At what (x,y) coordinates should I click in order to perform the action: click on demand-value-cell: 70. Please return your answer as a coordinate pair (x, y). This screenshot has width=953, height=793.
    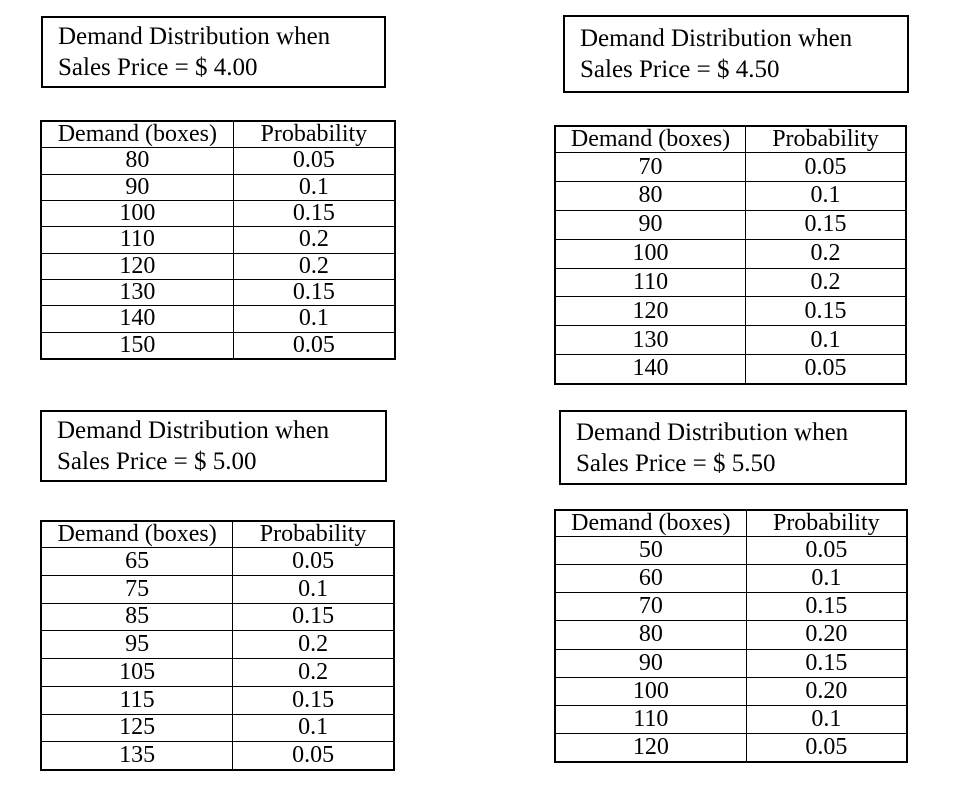
    Looking at the image, I should click on (650, 167).